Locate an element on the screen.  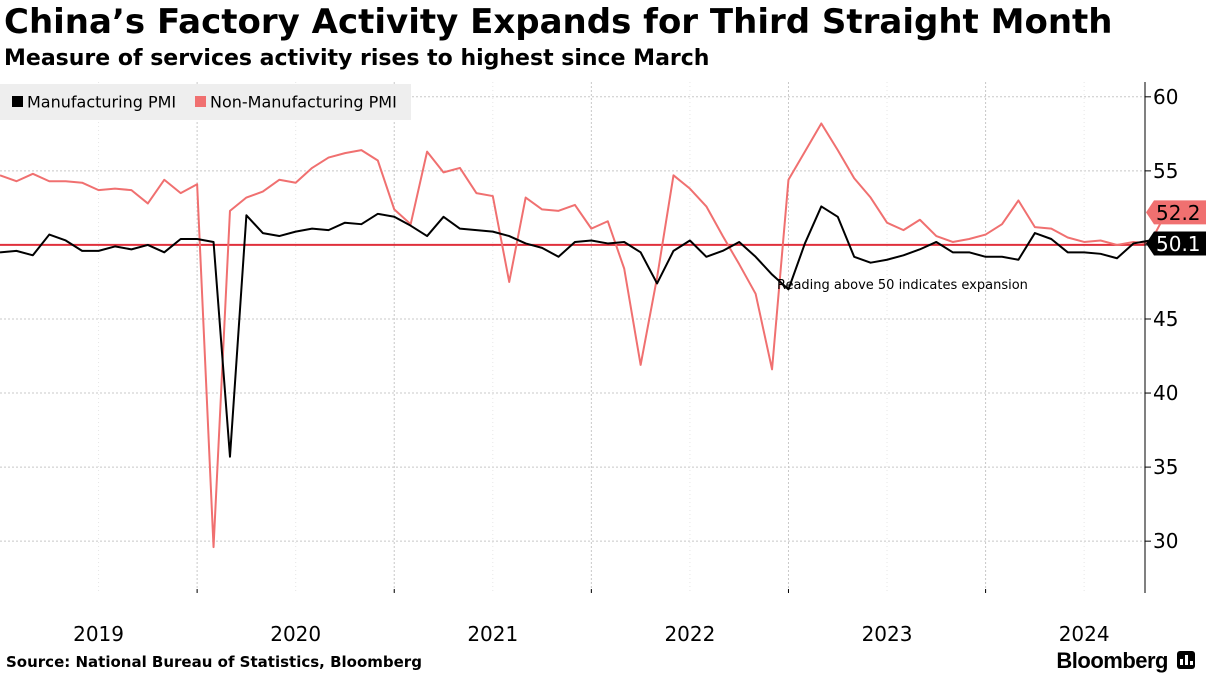
legend-label: Manufacturing PMI is located at coordinates (101, 102).